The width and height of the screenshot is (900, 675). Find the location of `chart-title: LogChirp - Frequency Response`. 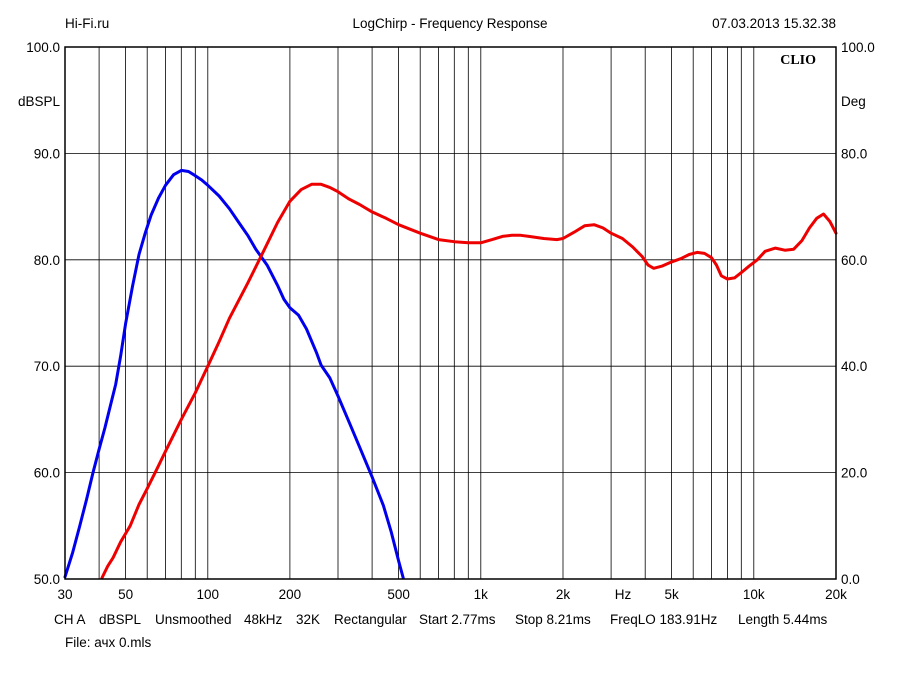

chart-title: LogChirp - Frequency Response is located at coordinates (449, 23).